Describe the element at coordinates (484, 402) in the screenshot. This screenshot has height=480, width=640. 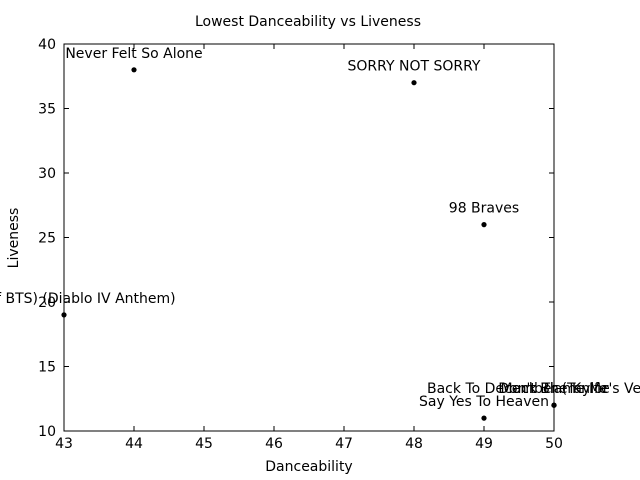
I see `point-label: Say Yes To Heaven` at that location.